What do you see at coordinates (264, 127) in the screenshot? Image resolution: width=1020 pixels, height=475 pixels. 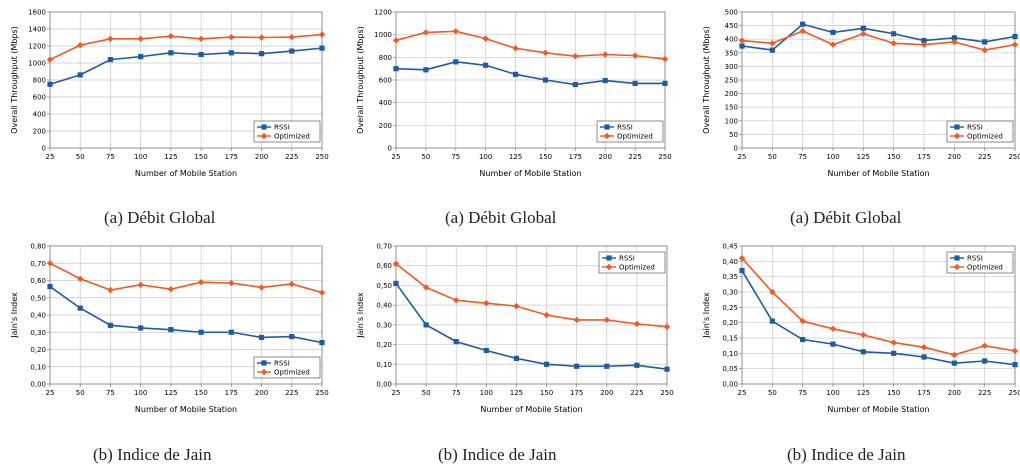 I see `legend-marker-rssi` at bounding box center [264, 127].